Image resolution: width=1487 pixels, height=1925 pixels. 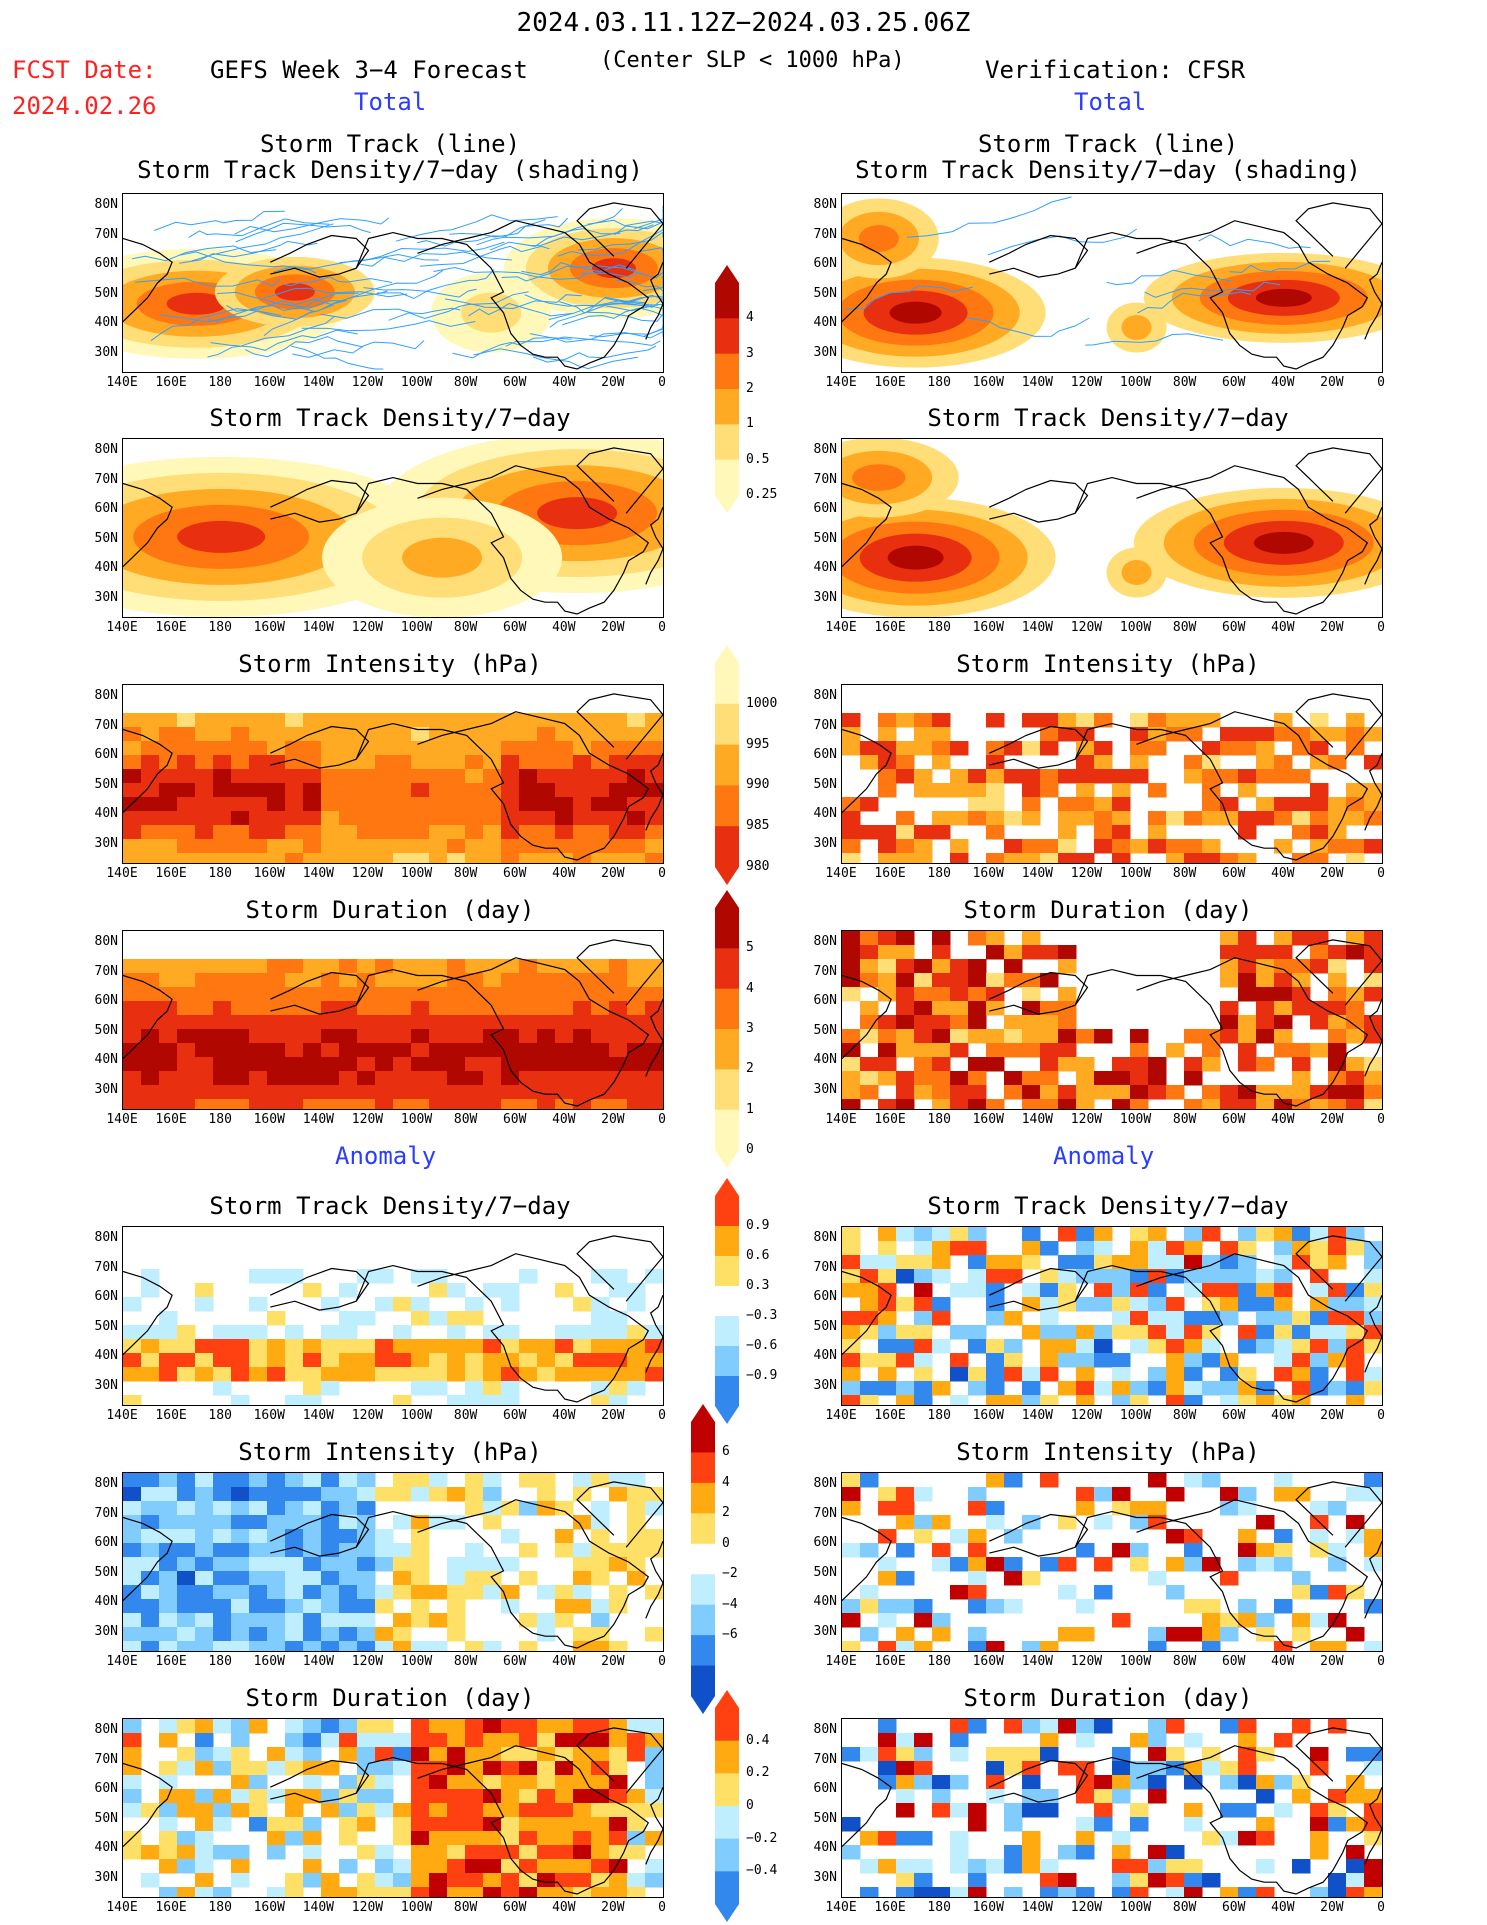 What do you see at coordinates (1086, 1661) in the screenshot?
I see `lon-label: 120W` at bounding box center [1086, 1661].